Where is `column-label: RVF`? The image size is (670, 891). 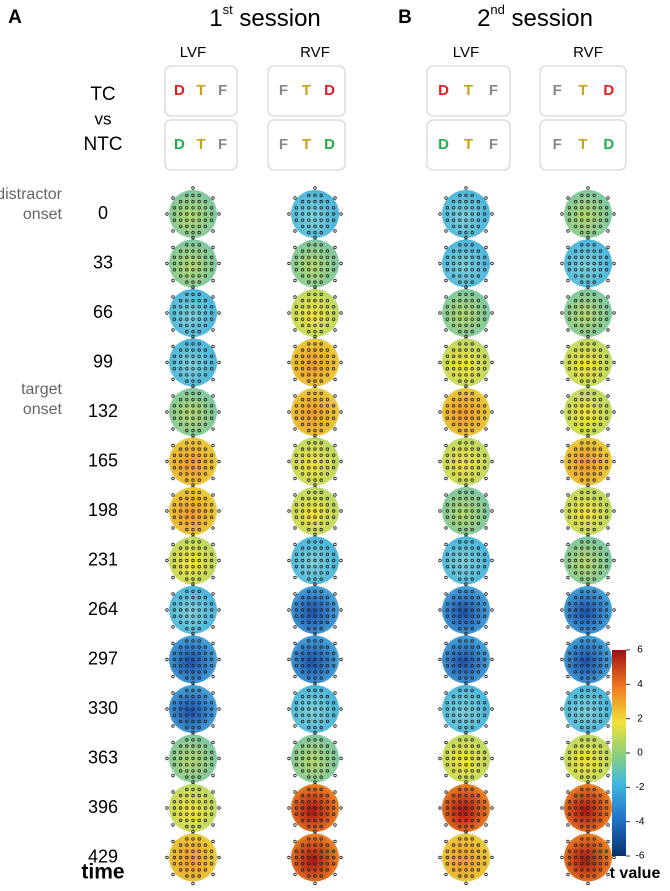
column-label: RVF is located at coordinates (588, 52).